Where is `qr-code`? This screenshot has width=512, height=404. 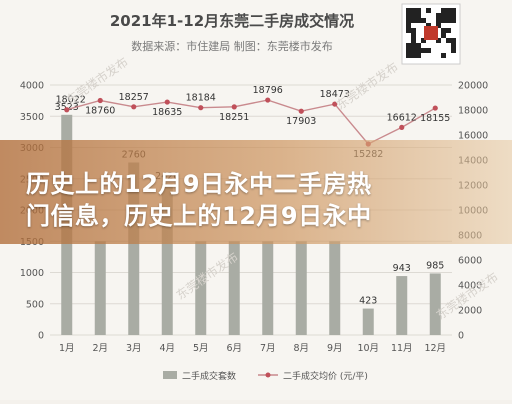 qr-code is located at coordinates (431, 34).